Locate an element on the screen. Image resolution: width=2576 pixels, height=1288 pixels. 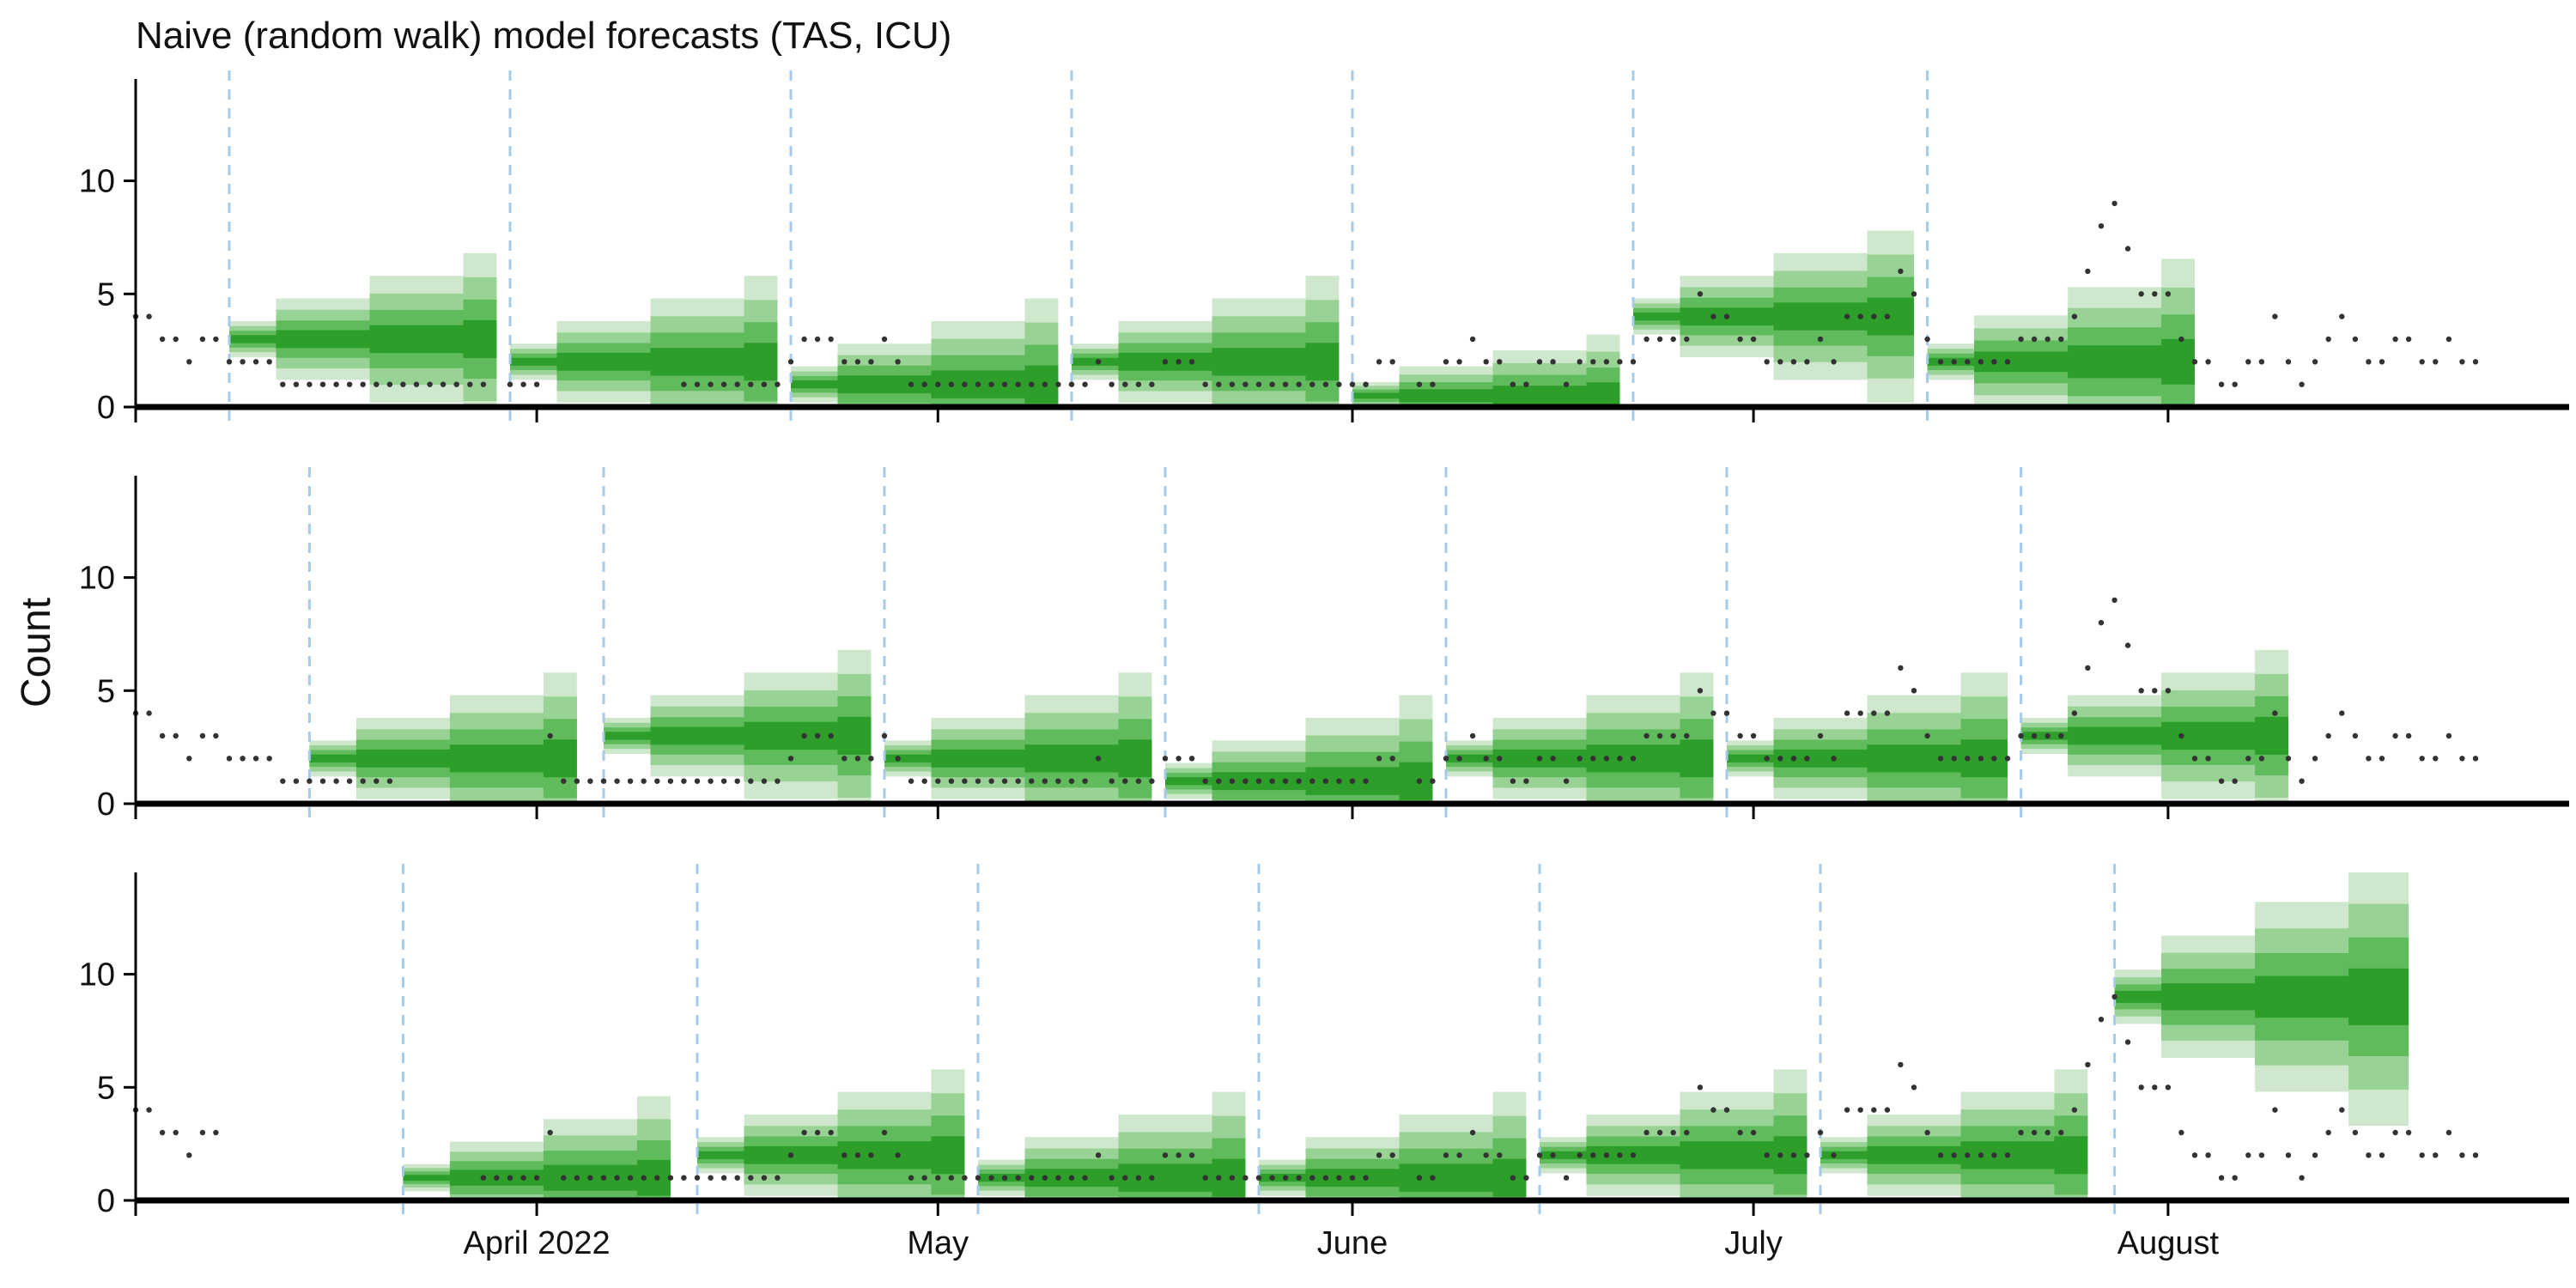
y-tick-label: 5 is located at coordinates (106, 294).